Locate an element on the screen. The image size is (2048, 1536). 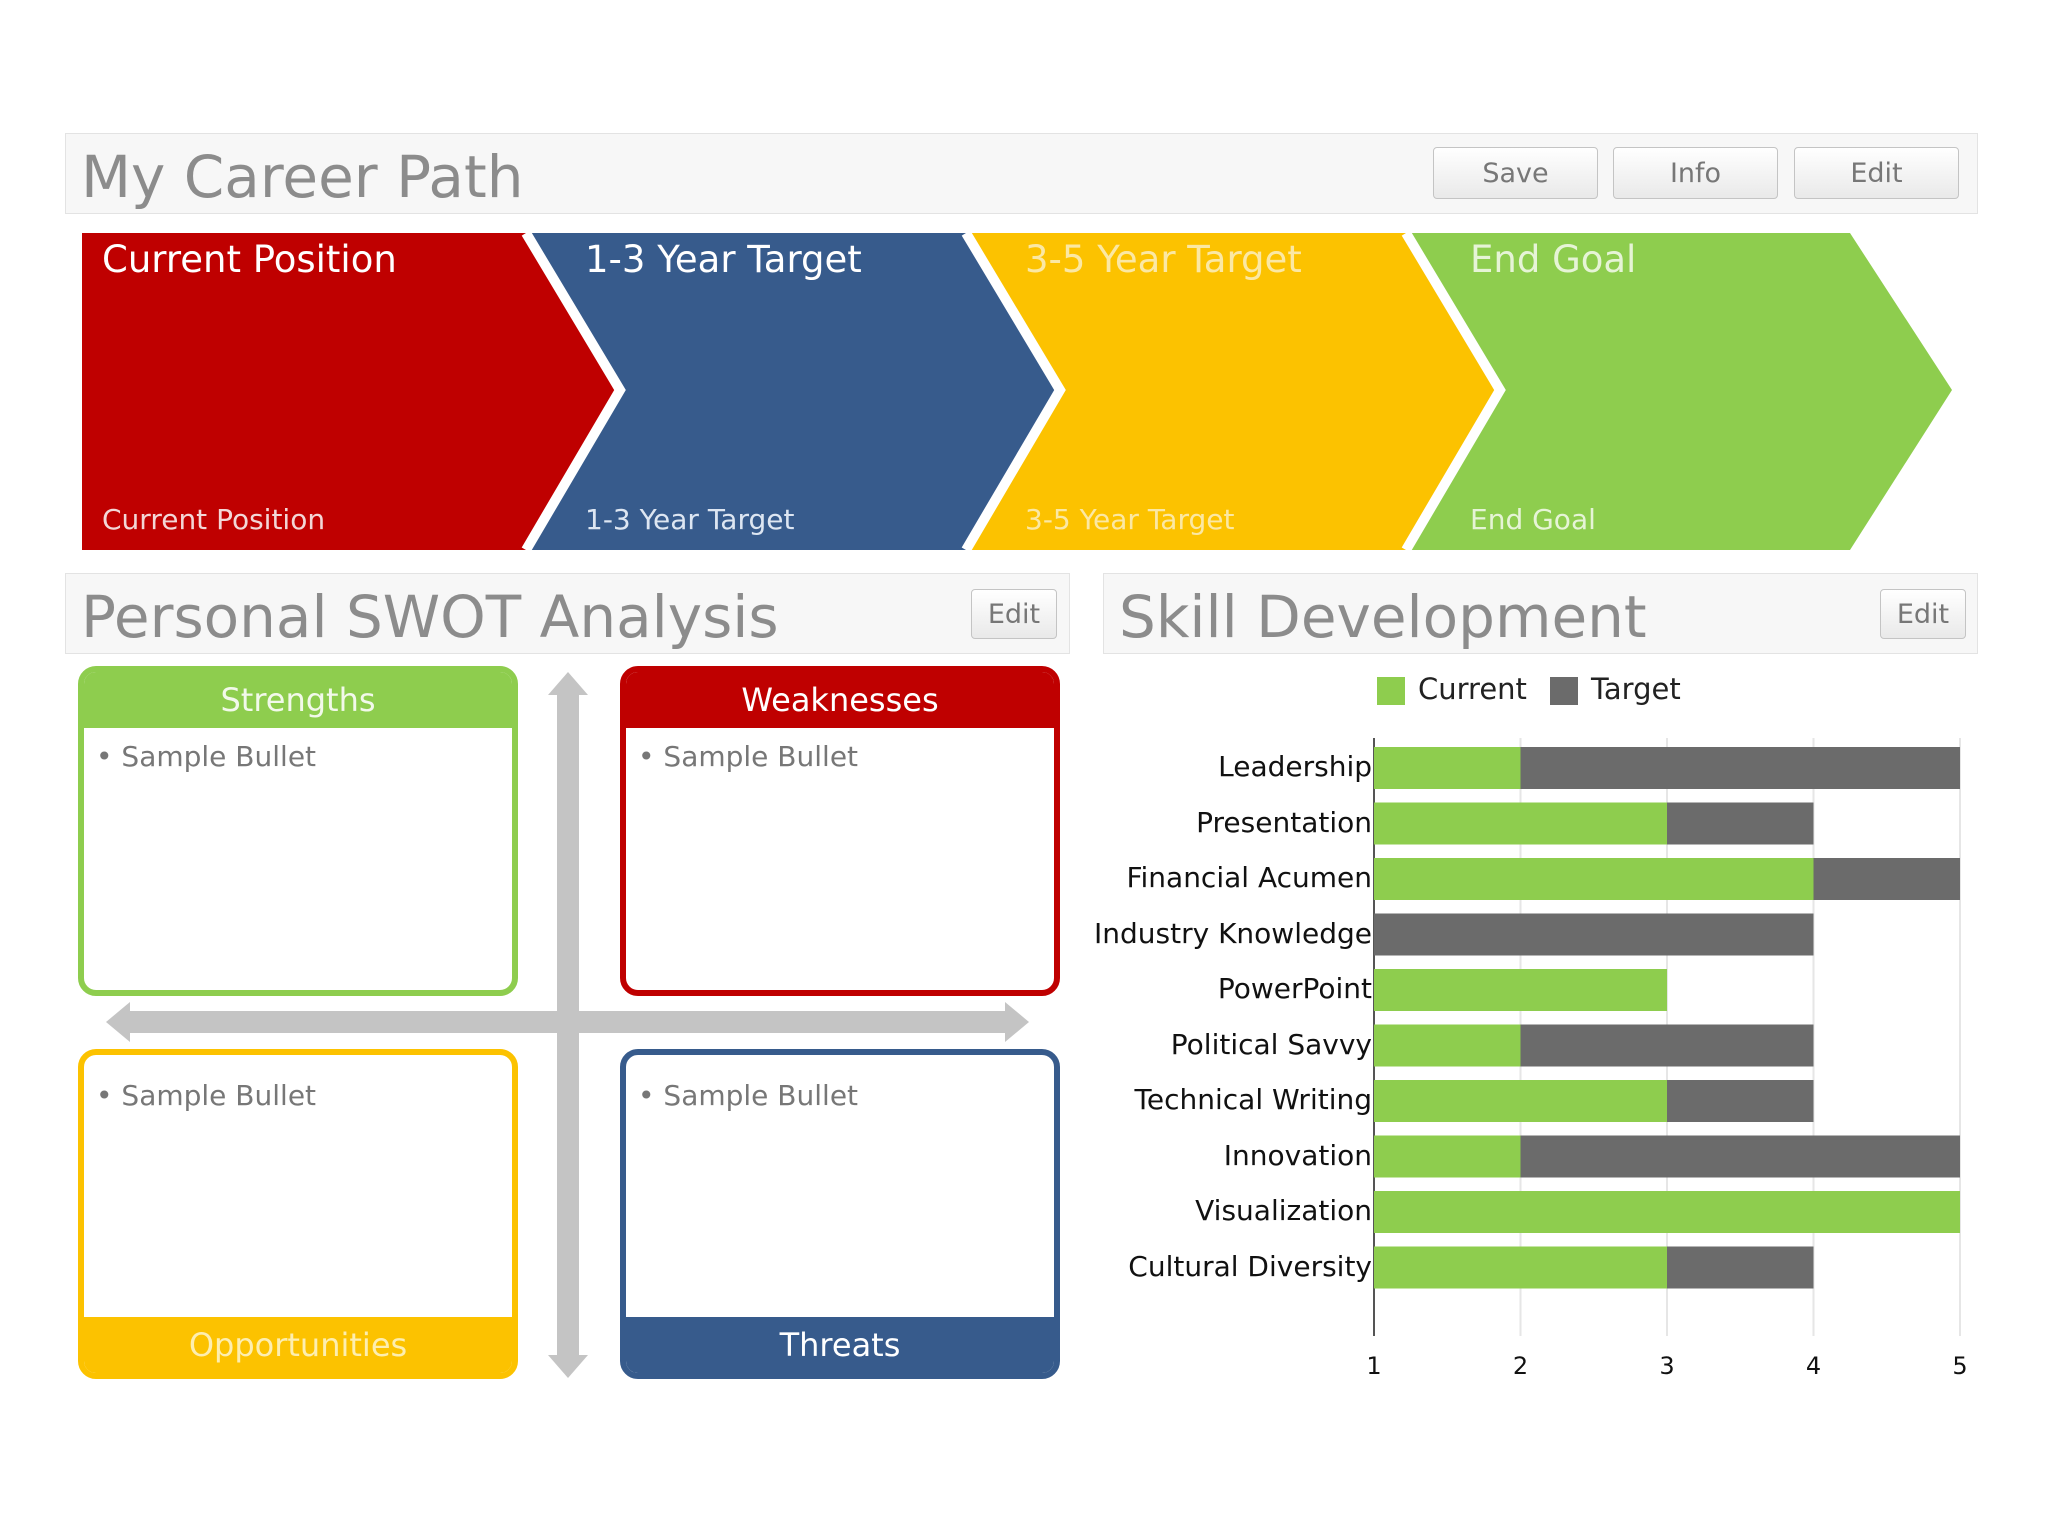
edit-skills-button: Edit is located at coordinates (1923, 614).